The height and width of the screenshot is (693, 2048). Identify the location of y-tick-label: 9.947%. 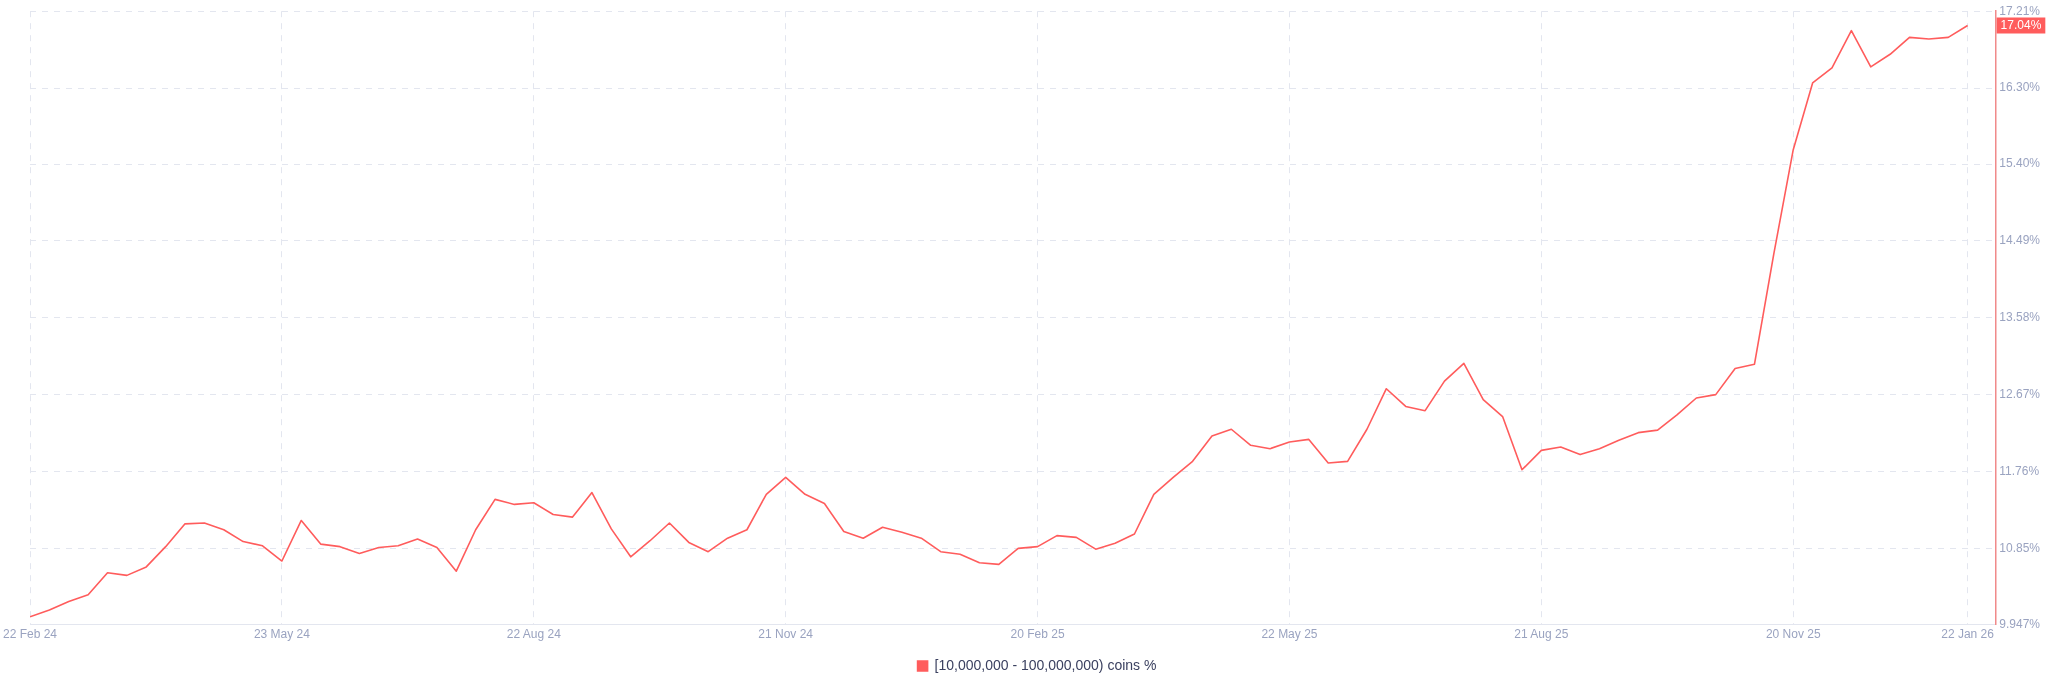
(2020, 623).